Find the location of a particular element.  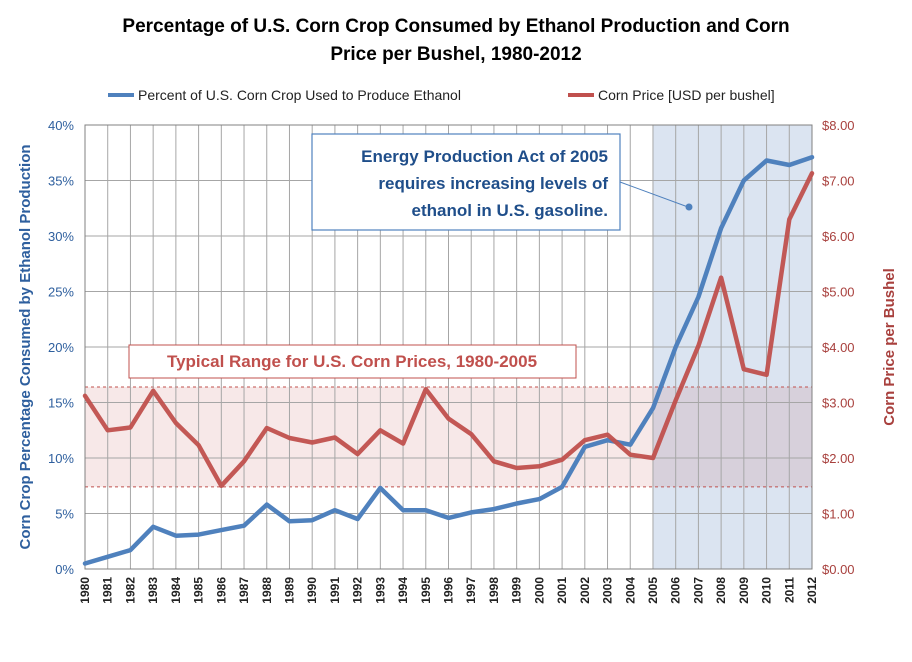

chart-title-line2: Price per Bushel, 1980-2012 is located at coordinates (455, 54).